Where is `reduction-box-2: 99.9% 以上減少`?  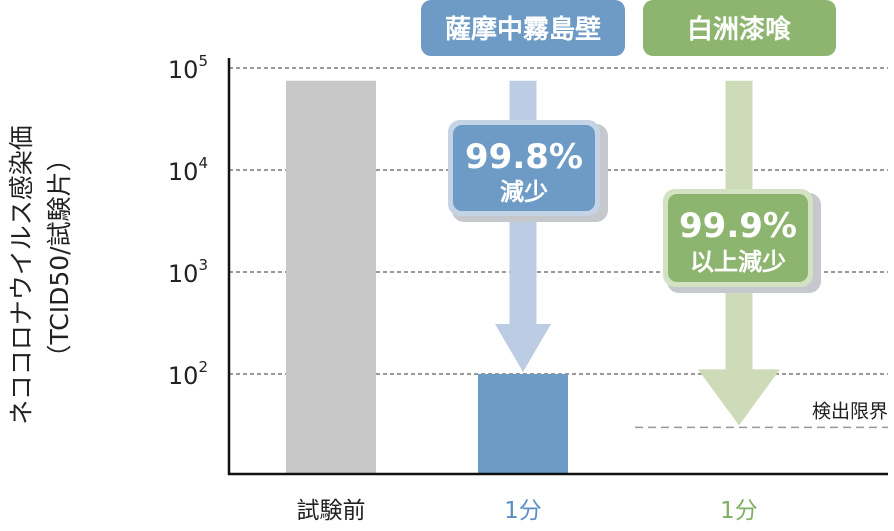
reduction-box-2: 99.9% 以上減少 is located at coordinates (742, 241).